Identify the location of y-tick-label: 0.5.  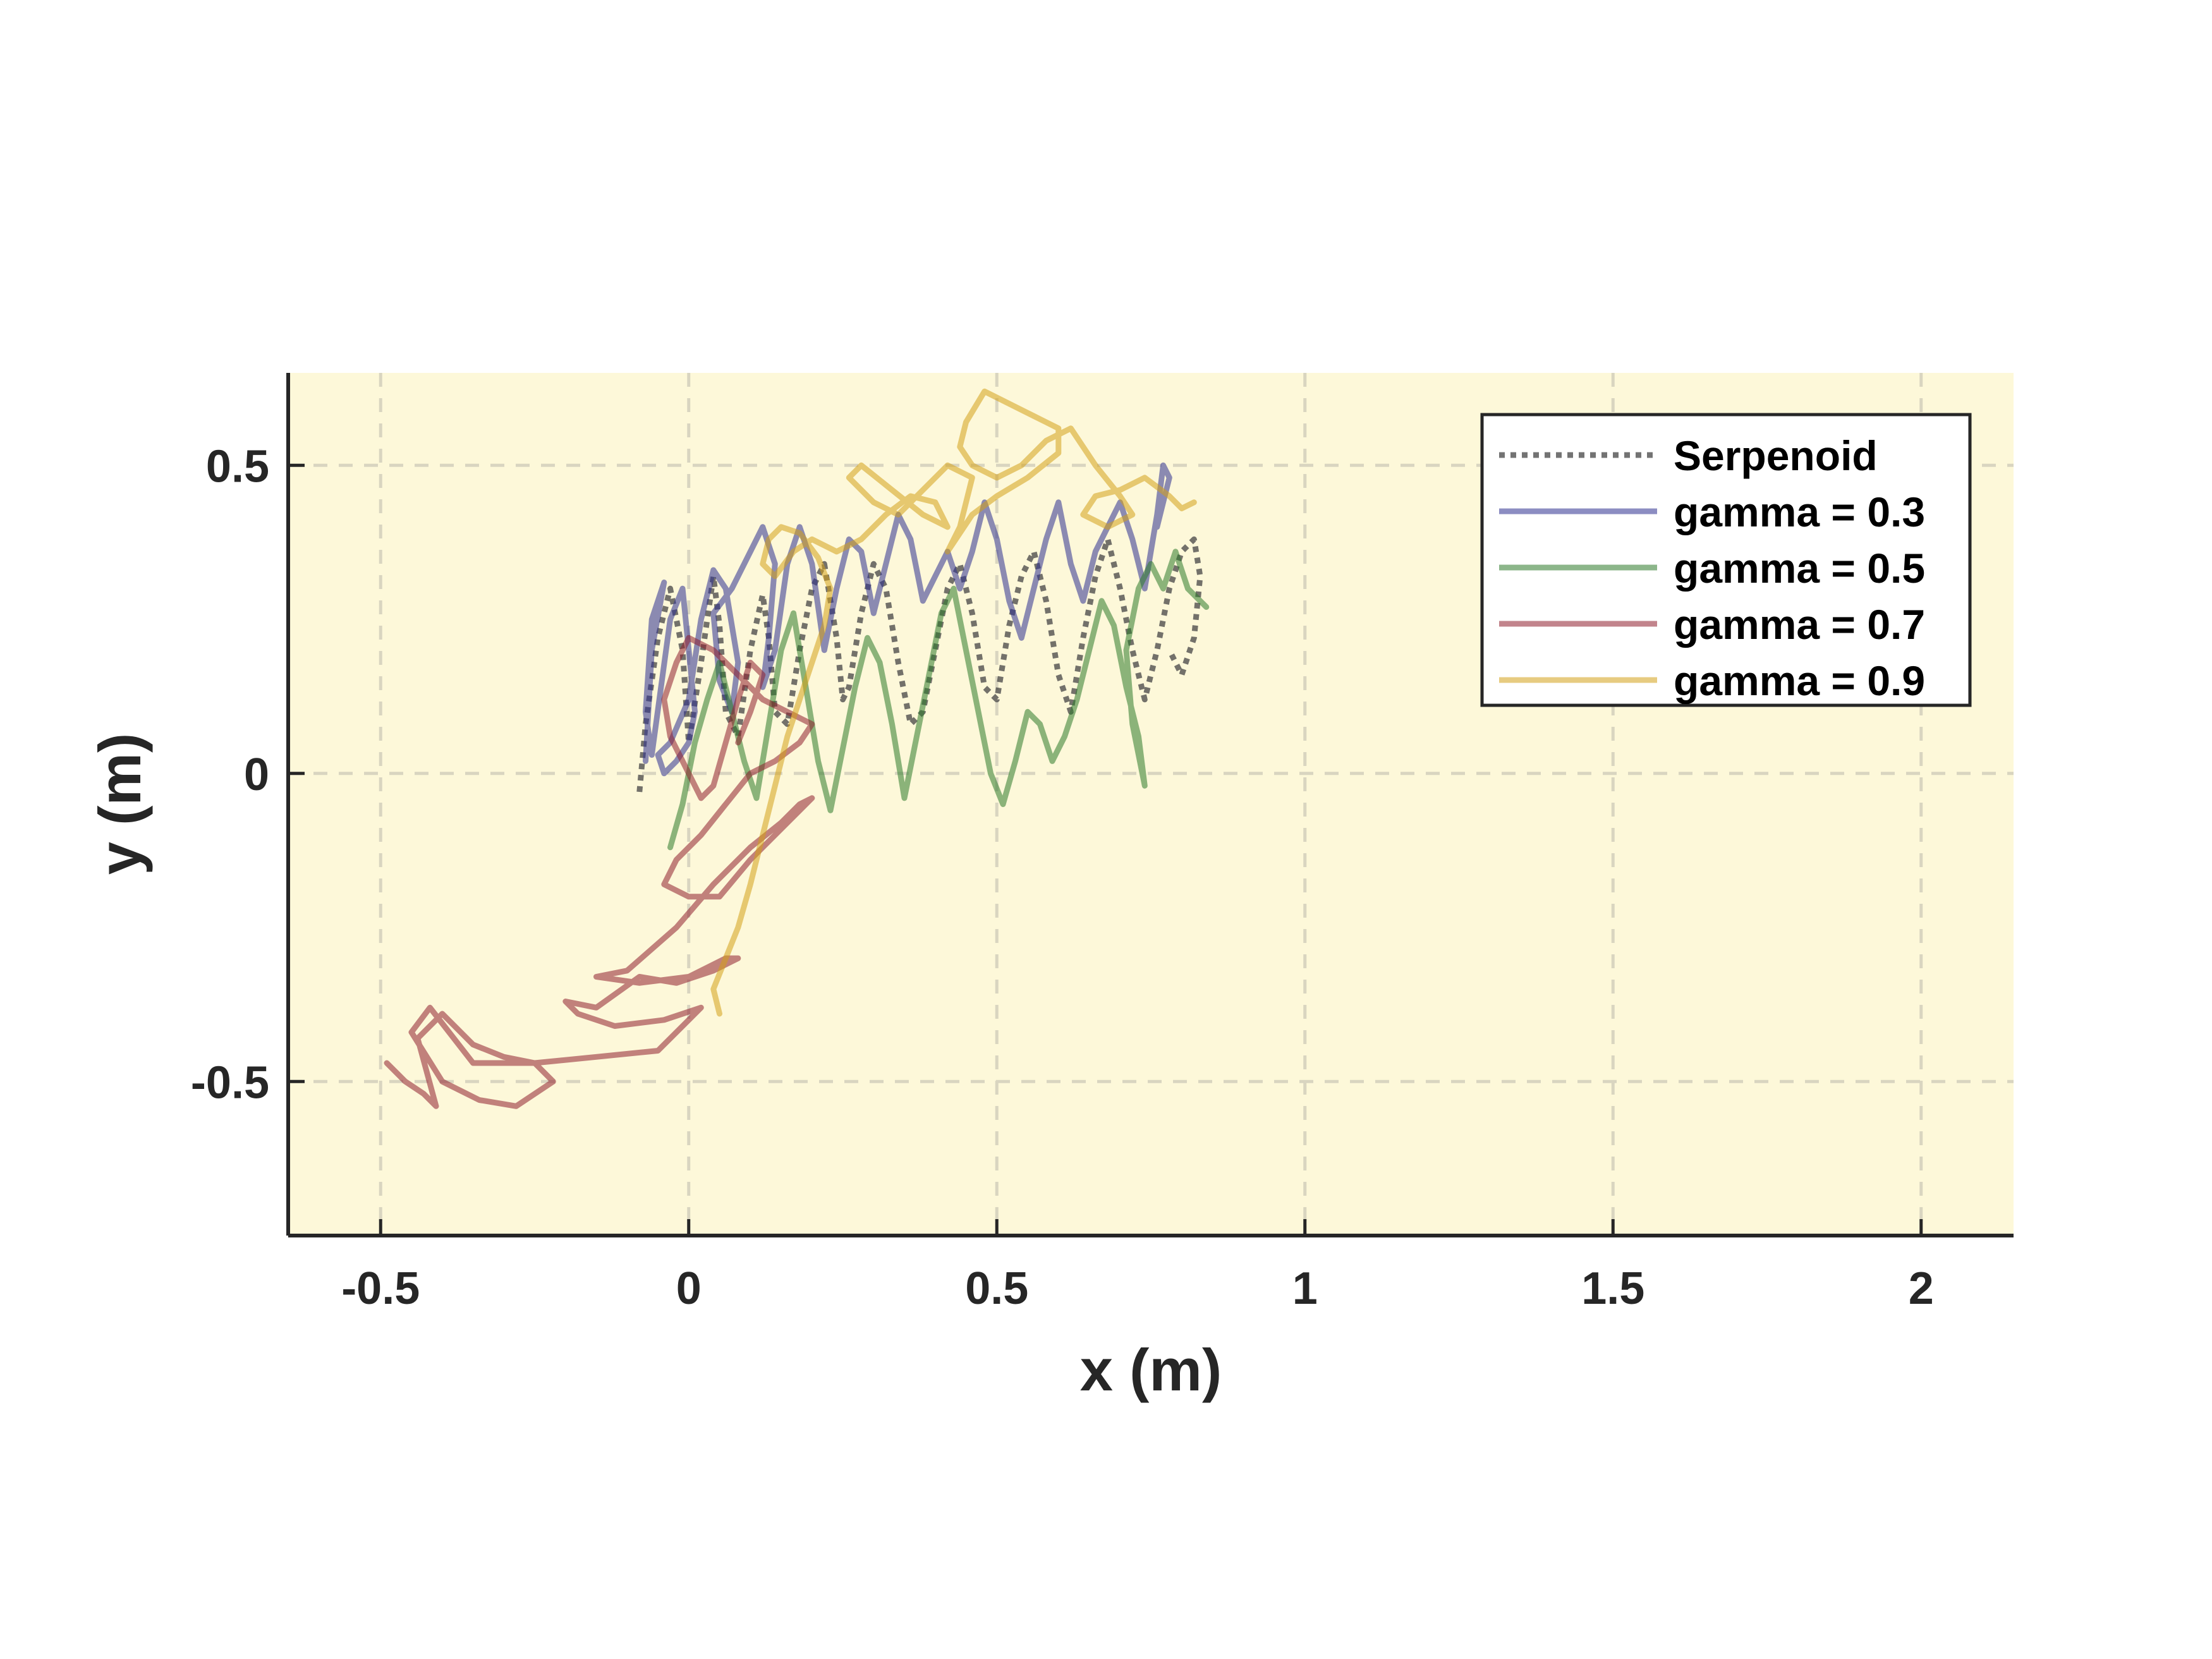
(237, 466).